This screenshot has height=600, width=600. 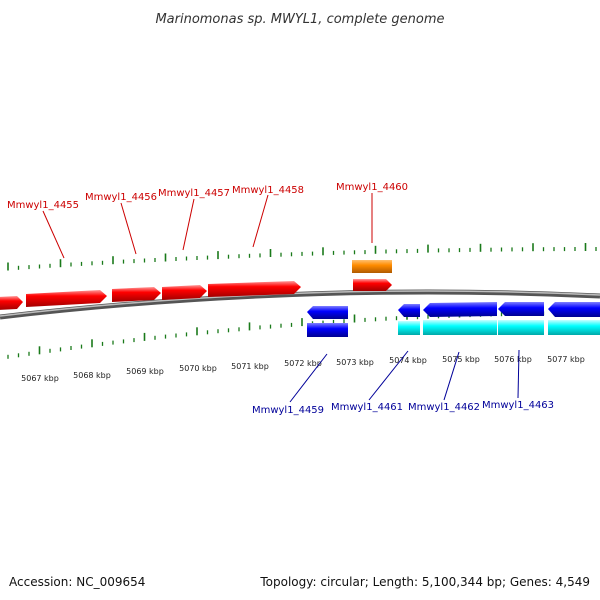 What do you see at coordinates (121, 197) in the screenshot?
I see `gene-label: Mmwyl1_4456` at bounding box center [121, 197].